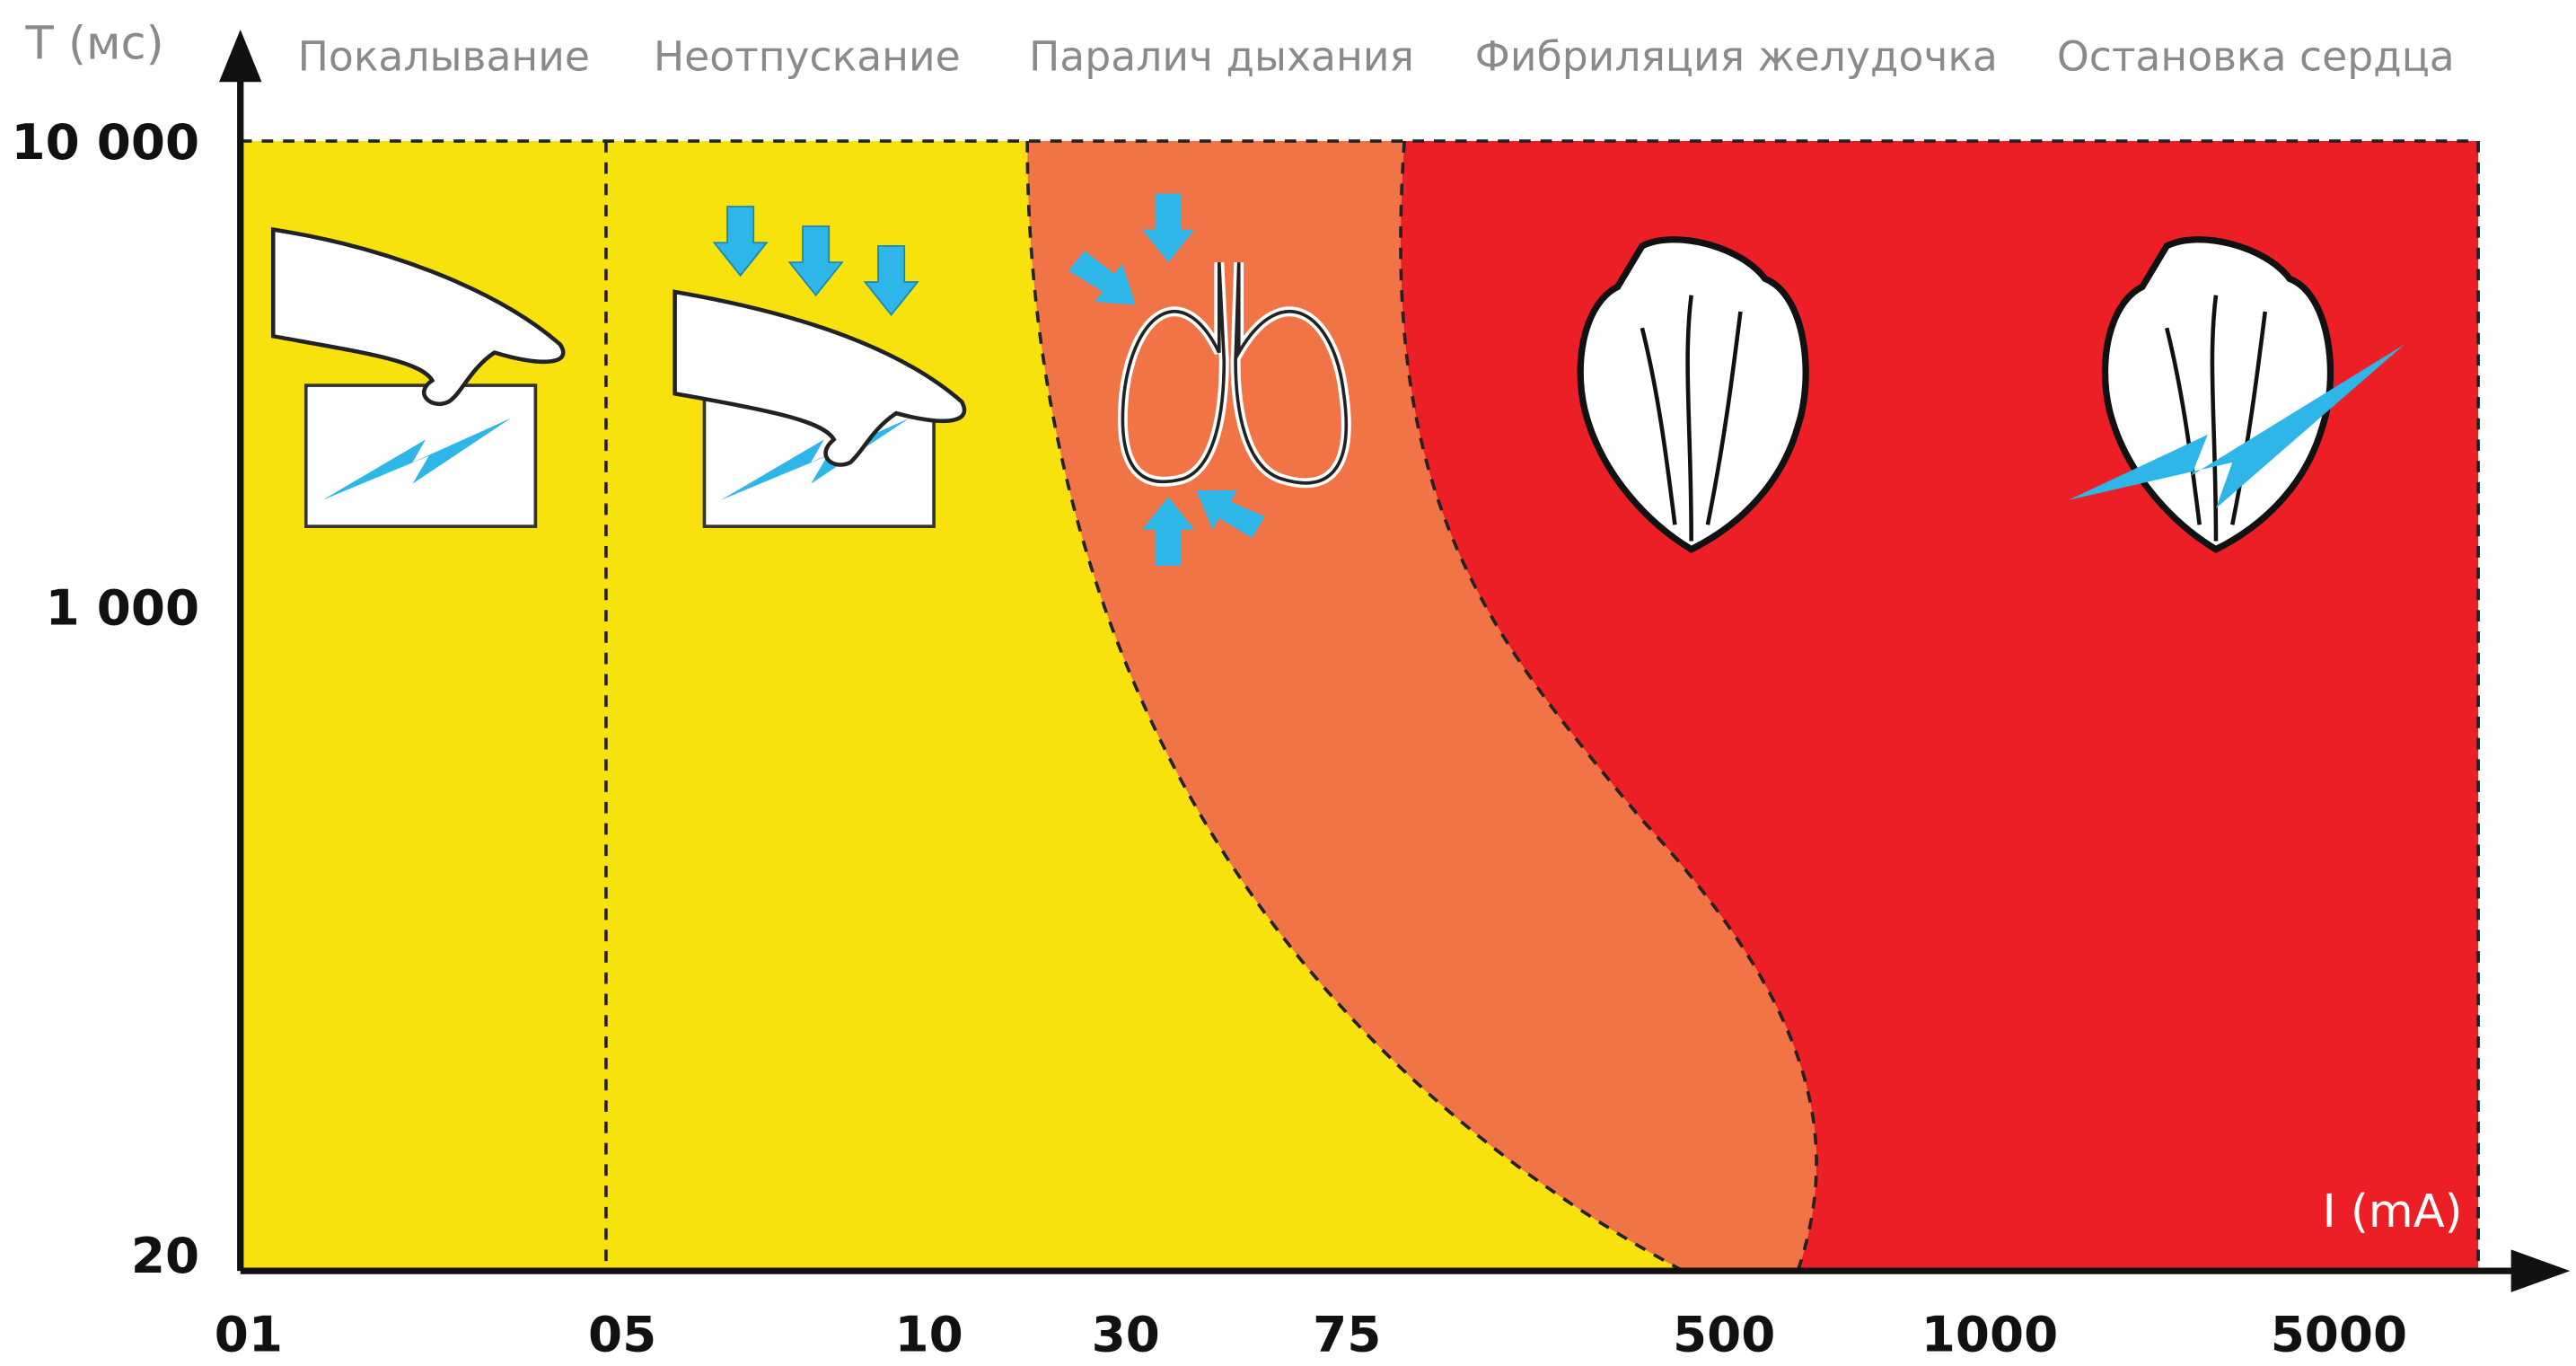 The image size is (2576, 1366). What do you see at coordinates (240, 56) in the screenshot?
I see `y-axis-arrow` at bounding box center [240, 56].